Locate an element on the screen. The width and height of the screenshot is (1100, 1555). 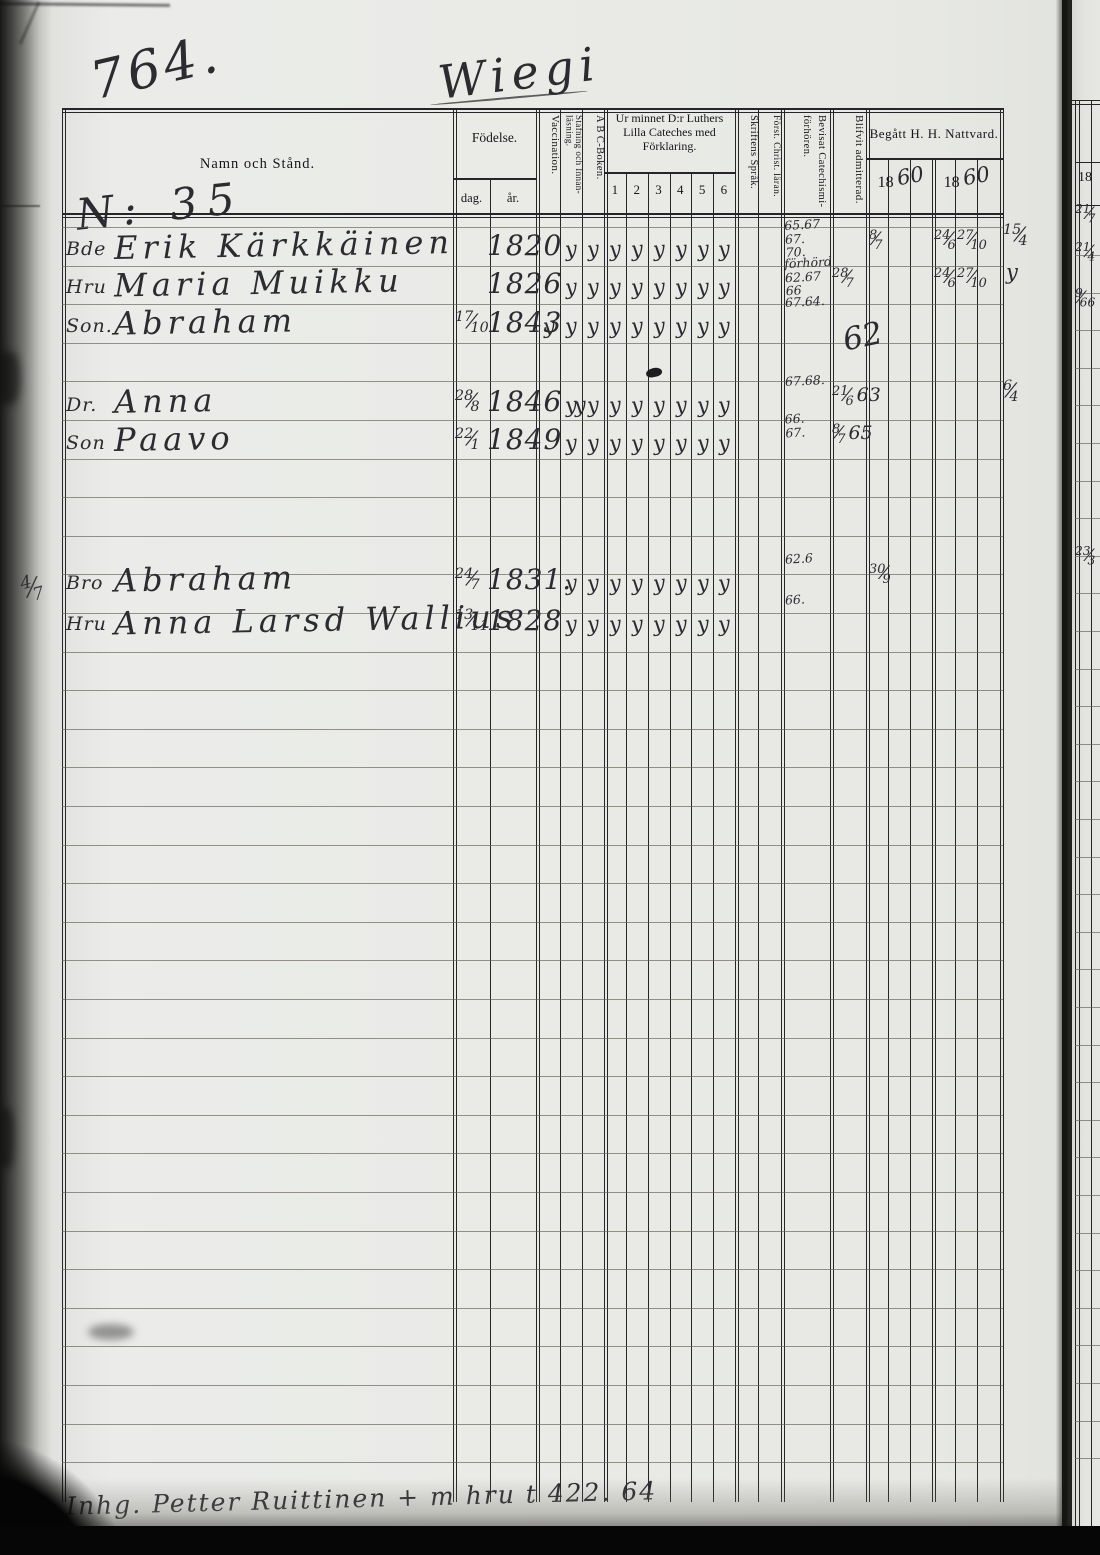
catechism-exam-note: 62.6 is located at coordinates (799, 558).